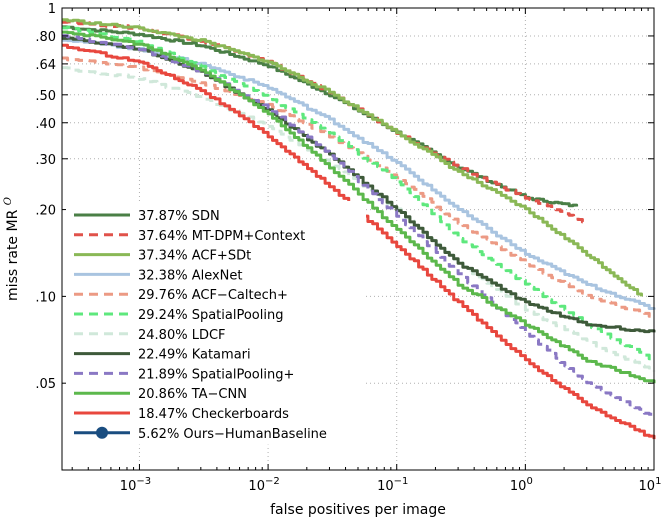 The height and width of the screenshot is (524, 663). What do you see at coordinates (179, 216) in the screenshot?
I see `legend-label: 37.87% SDN` at bounding box center [179, 216].